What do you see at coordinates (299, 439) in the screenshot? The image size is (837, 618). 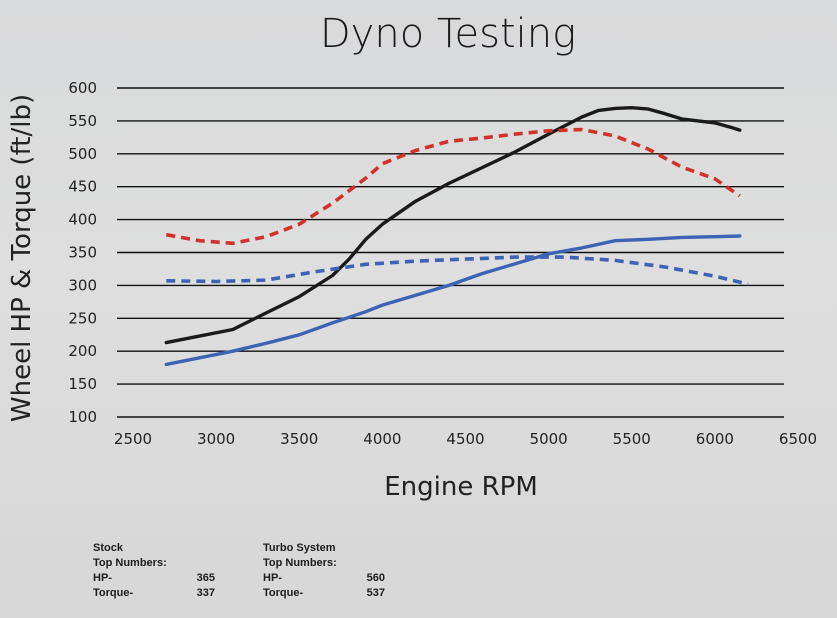 I see `x-tick-label: 3500` at bounding box center [299, 439].